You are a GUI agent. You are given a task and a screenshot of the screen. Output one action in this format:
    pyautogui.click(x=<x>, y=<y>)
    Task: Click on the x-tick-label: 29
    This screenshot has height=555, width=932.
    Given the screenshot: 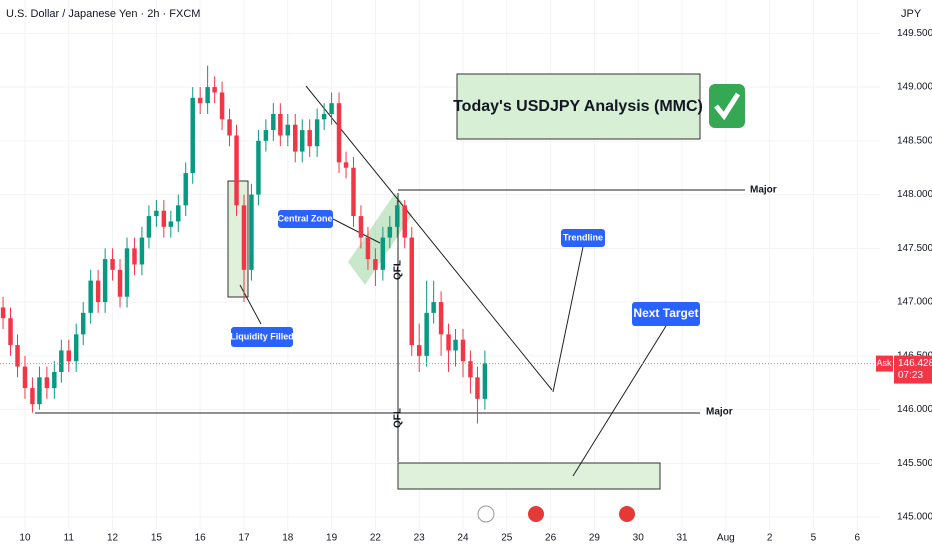 What is the action you would take?
    pyautogui.click(x=595, y=538)
    